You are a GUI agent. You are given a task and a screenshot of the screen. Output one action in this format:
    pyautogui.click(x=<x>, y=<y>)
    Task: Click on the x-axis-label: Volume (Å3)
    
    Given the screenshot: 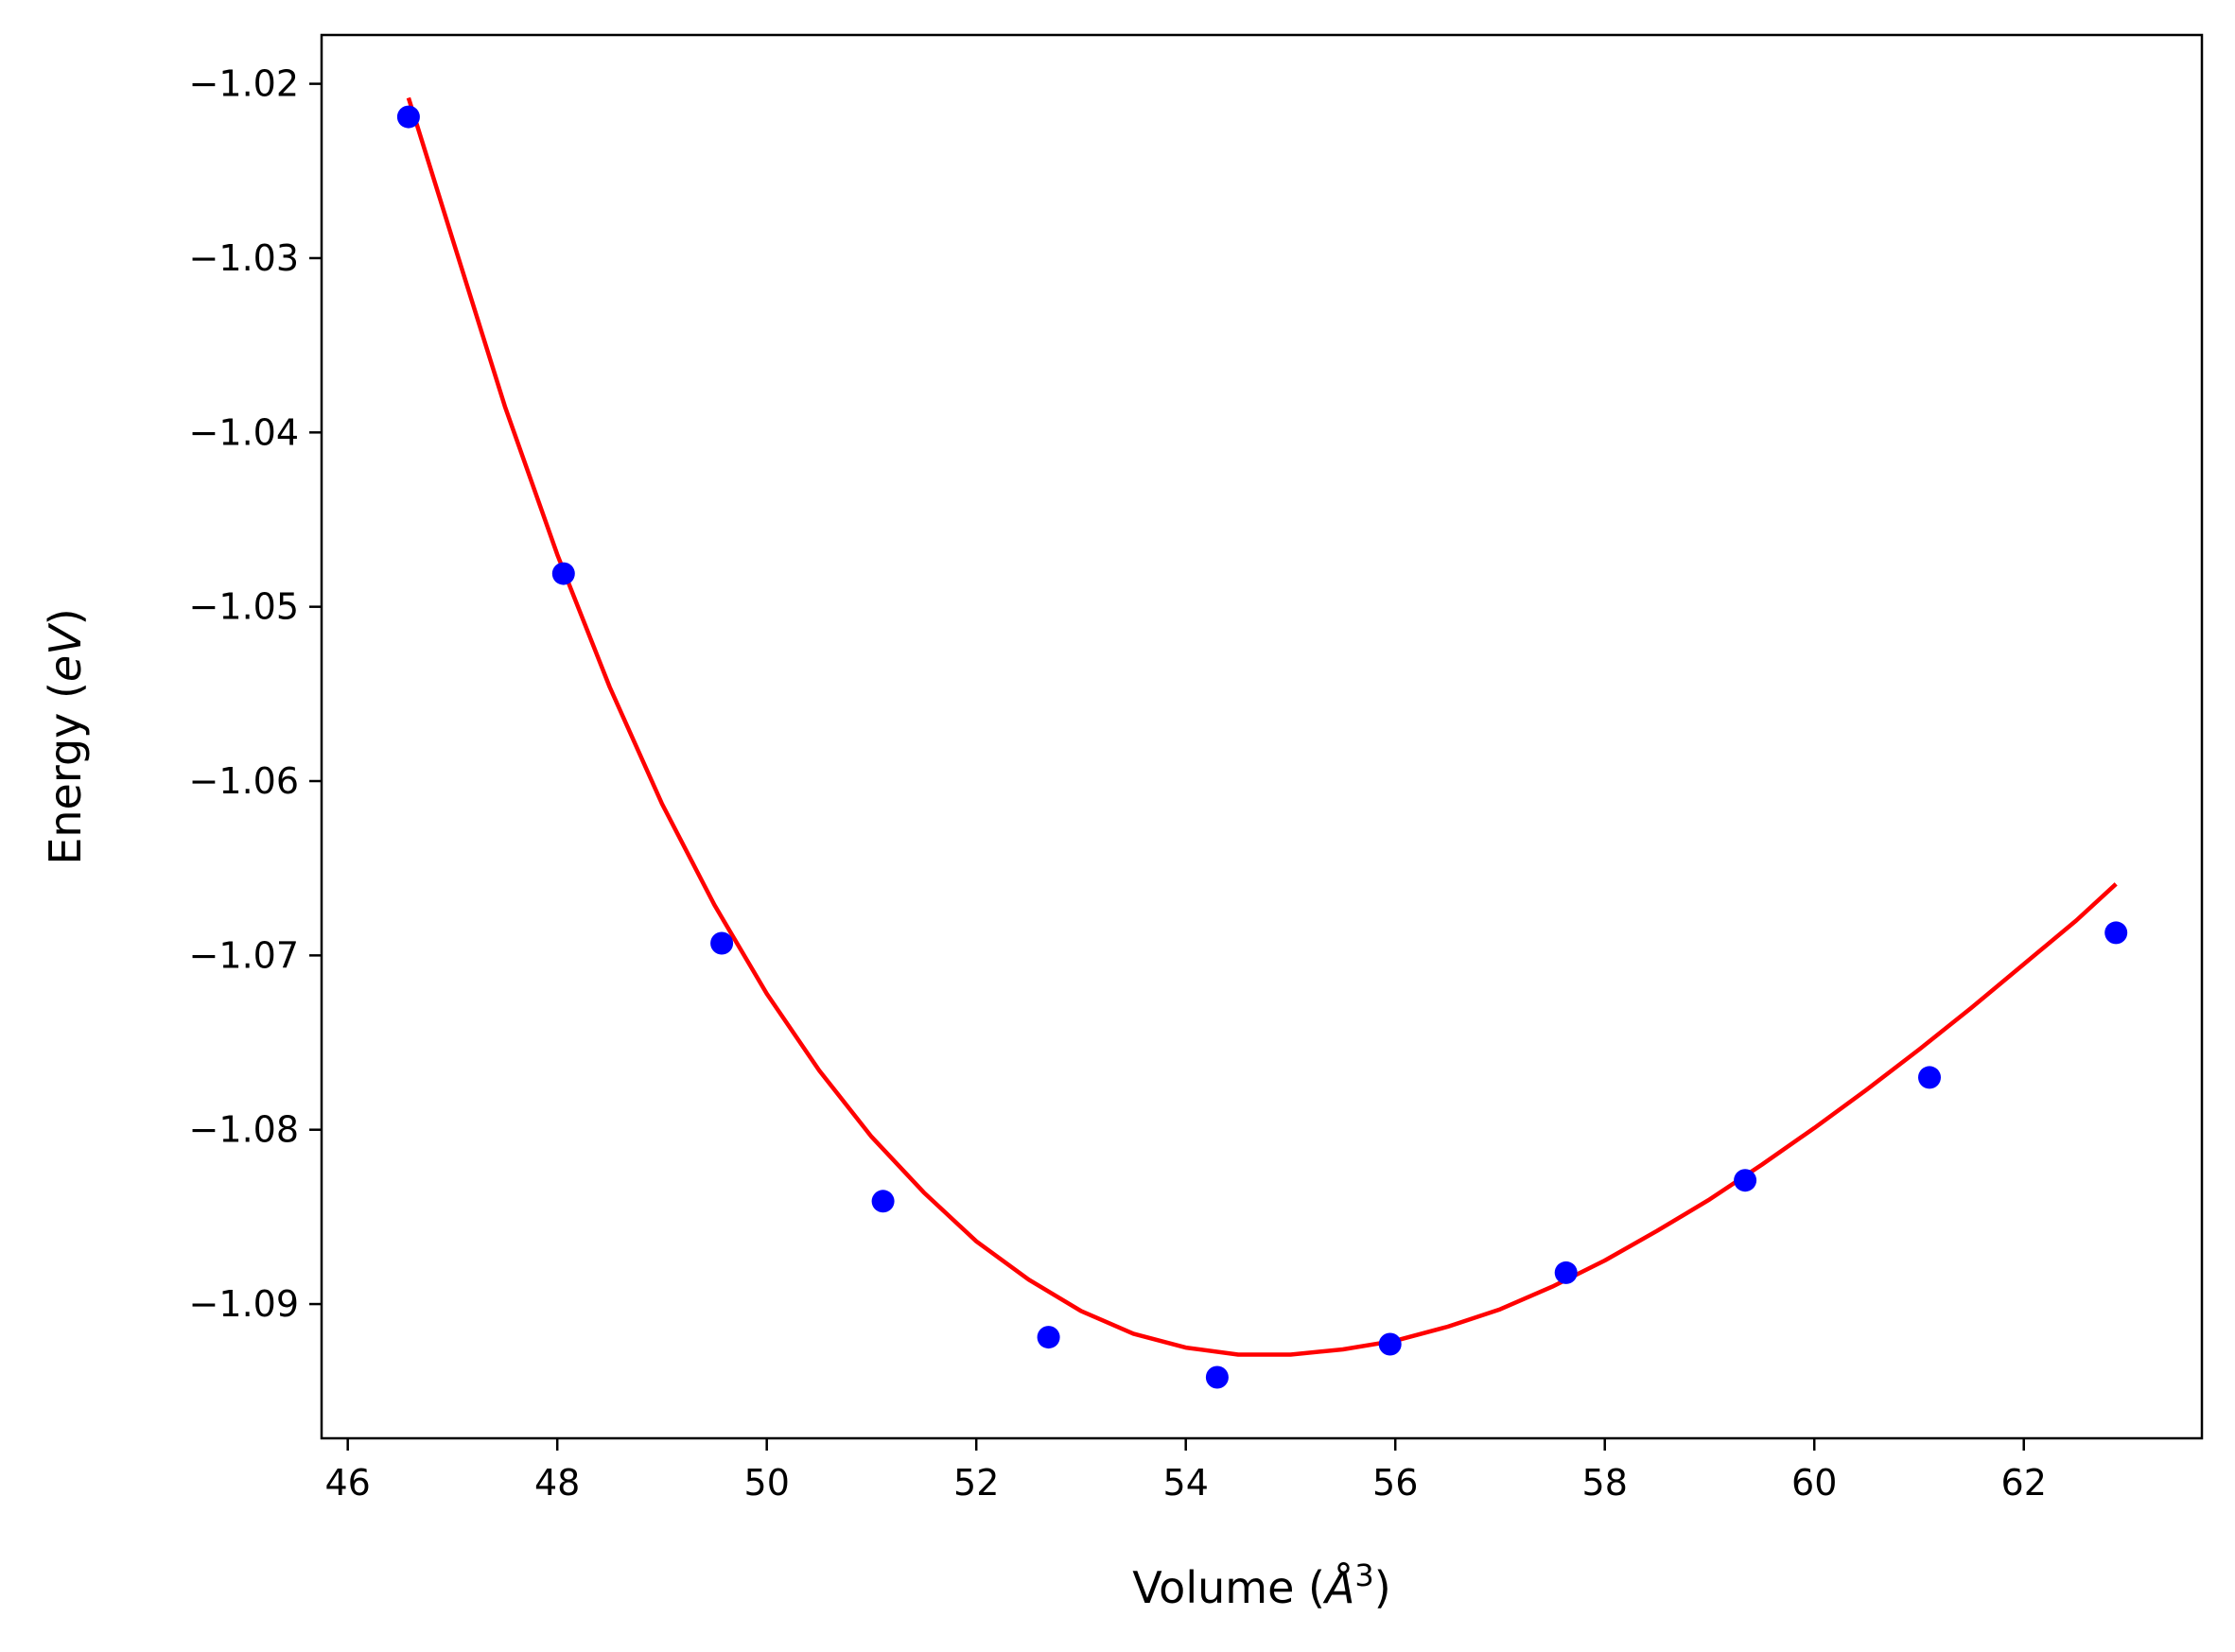 What is the action you would take?
    pyautogui.click(x=1261, y=1585)
    